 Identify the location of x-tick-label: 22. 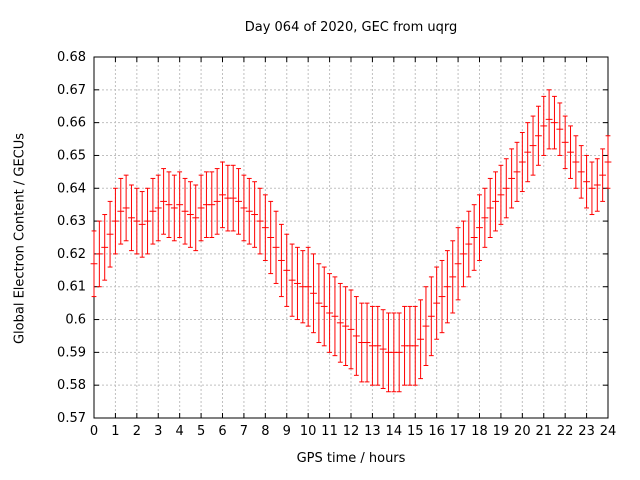
(565, 431).